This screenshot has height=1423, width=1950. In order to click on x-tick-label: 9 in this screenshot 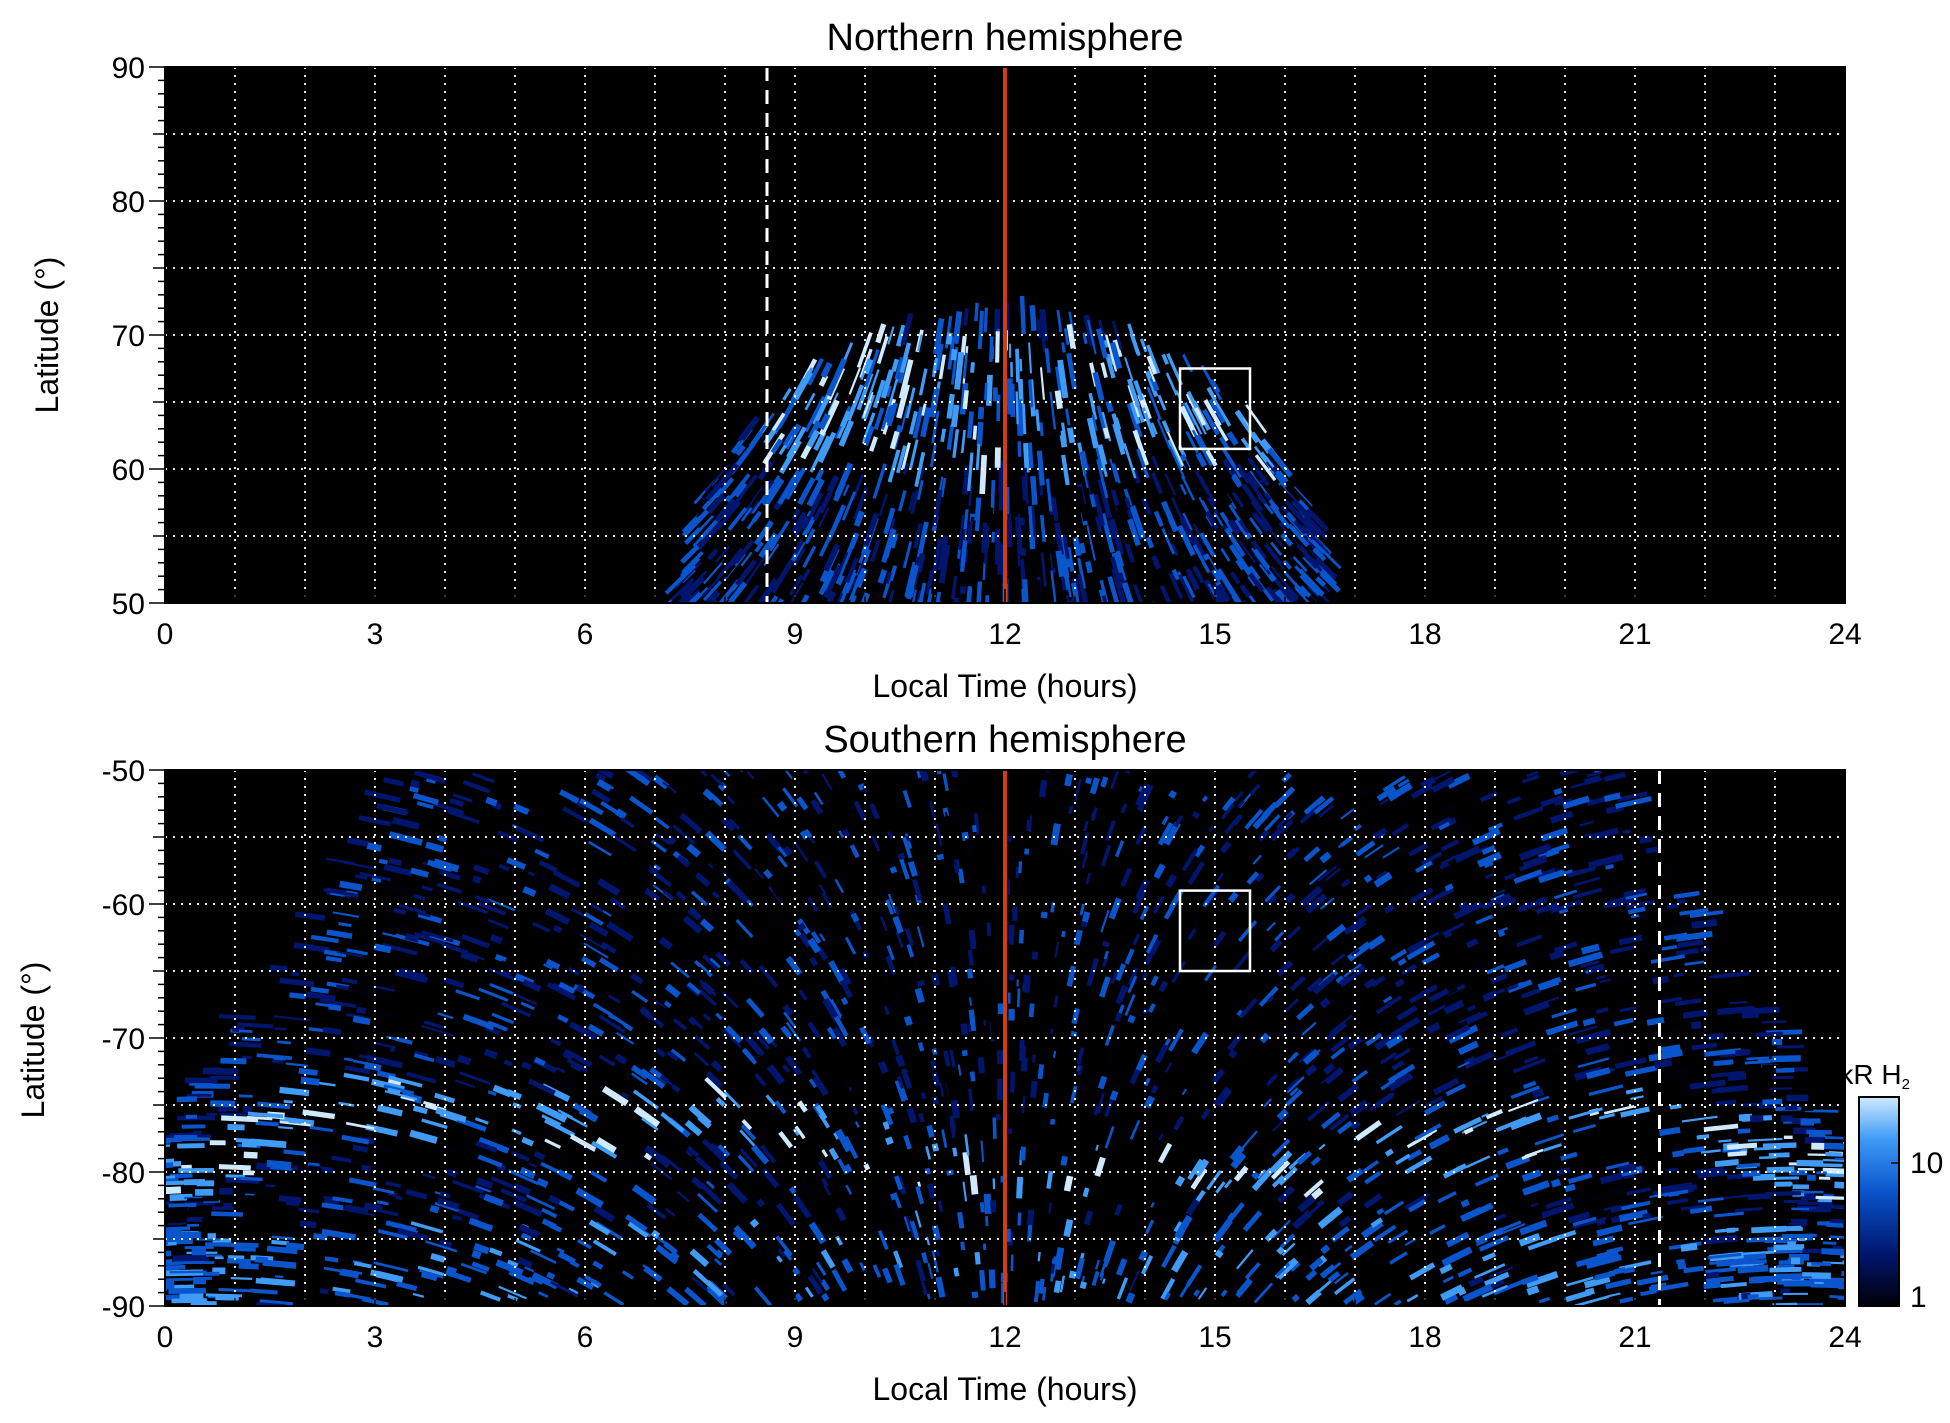, I will do `click(795, 634)`.